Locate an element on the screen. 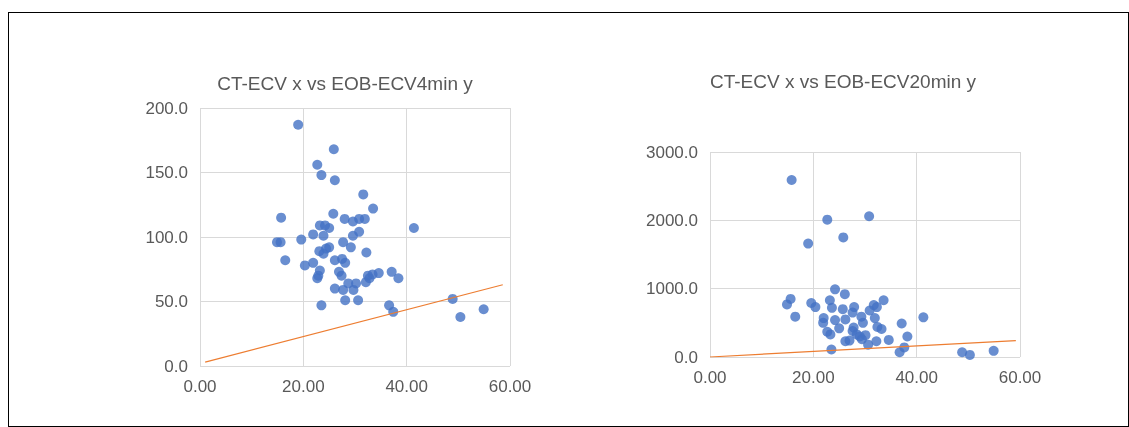 The image size is (1129, 427). y-tick-label: 100.0 is located at coordinates (166, 237).